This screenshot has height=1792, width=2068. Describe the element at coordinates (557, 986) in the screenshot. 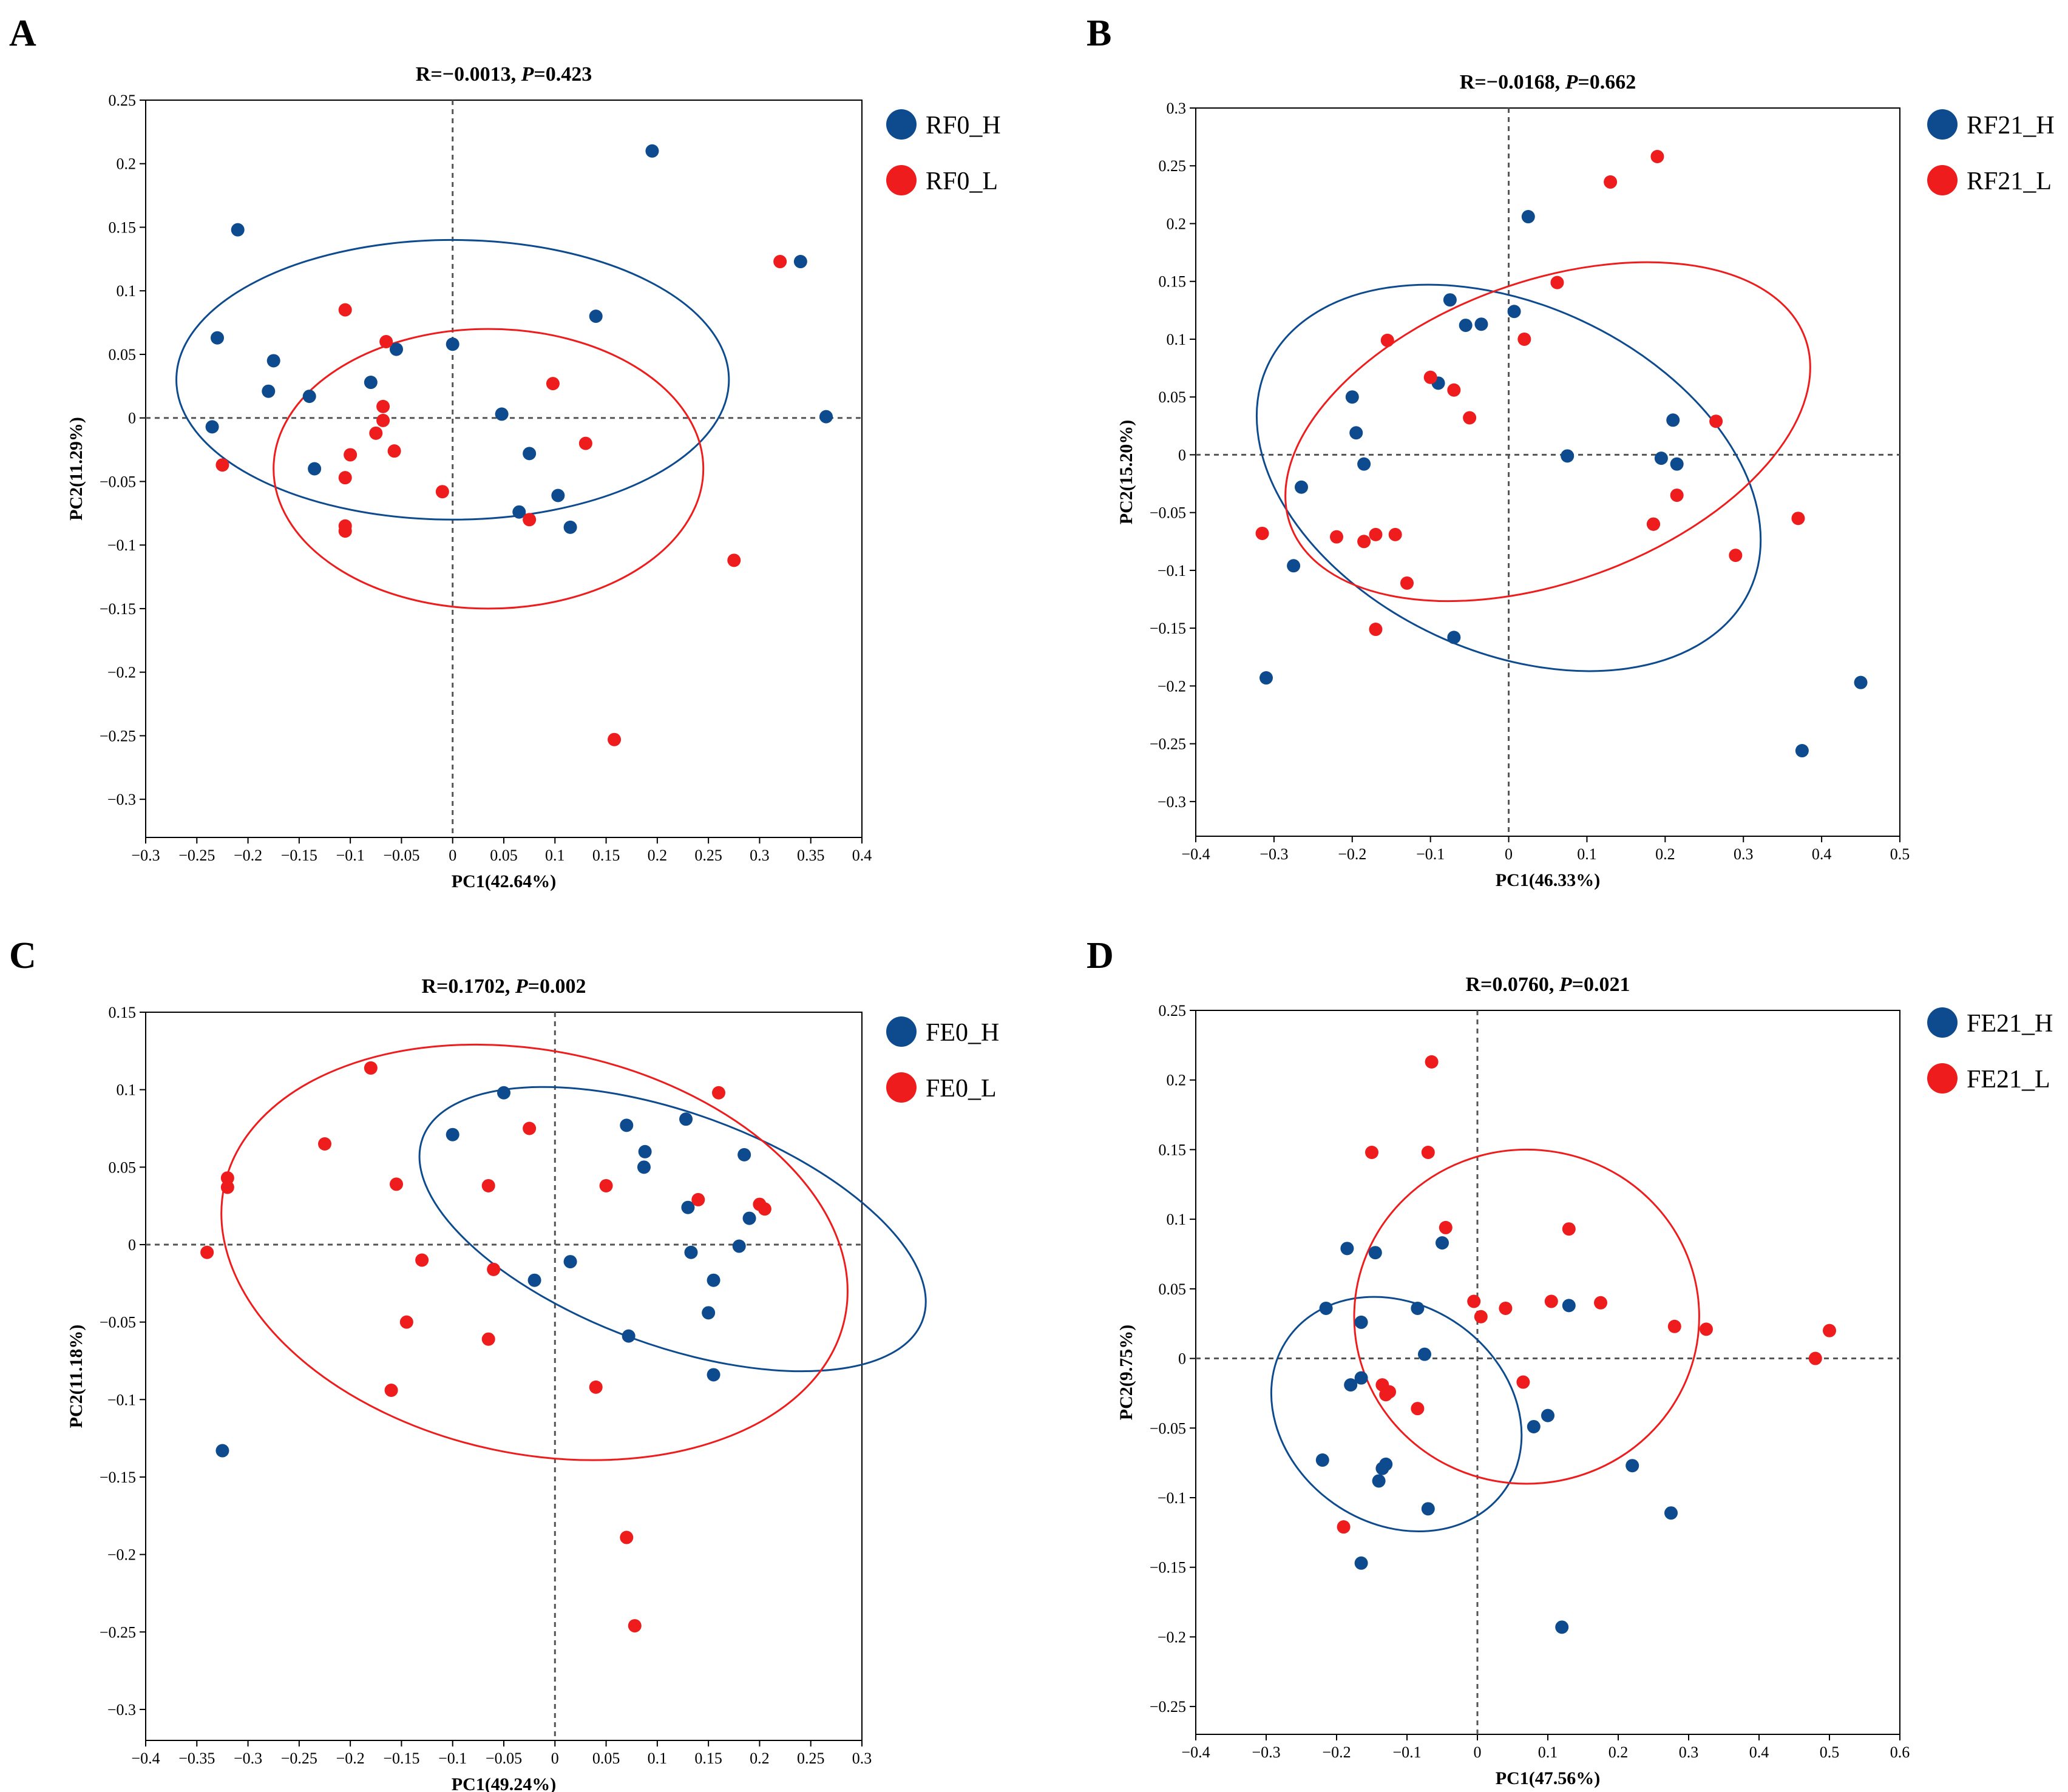

I see `title-p-value: =0.002` at that location.